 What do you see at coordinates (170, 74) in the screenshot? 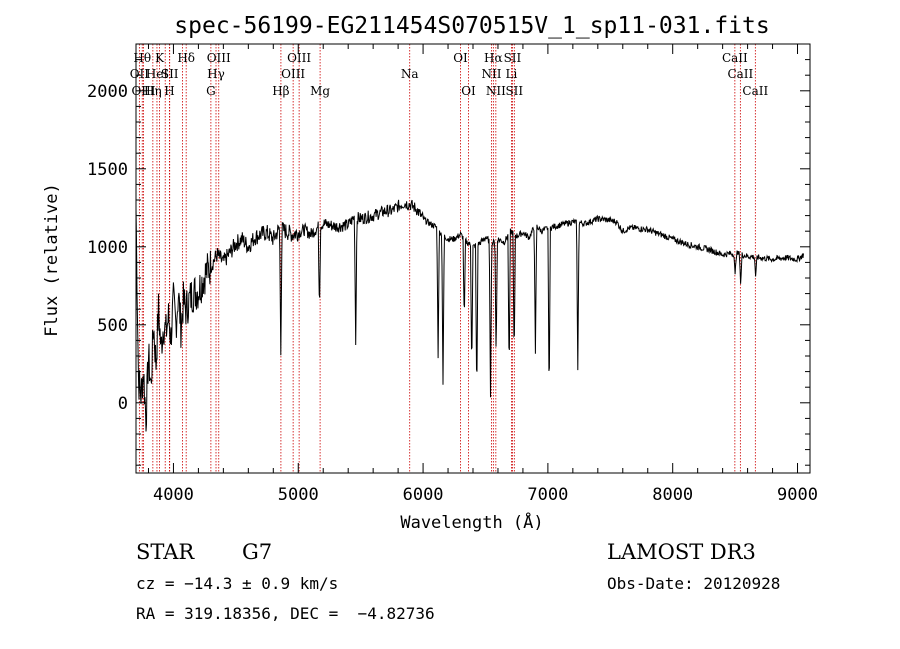
I see `line-label-8: SII` at bounding box center [170, 74].